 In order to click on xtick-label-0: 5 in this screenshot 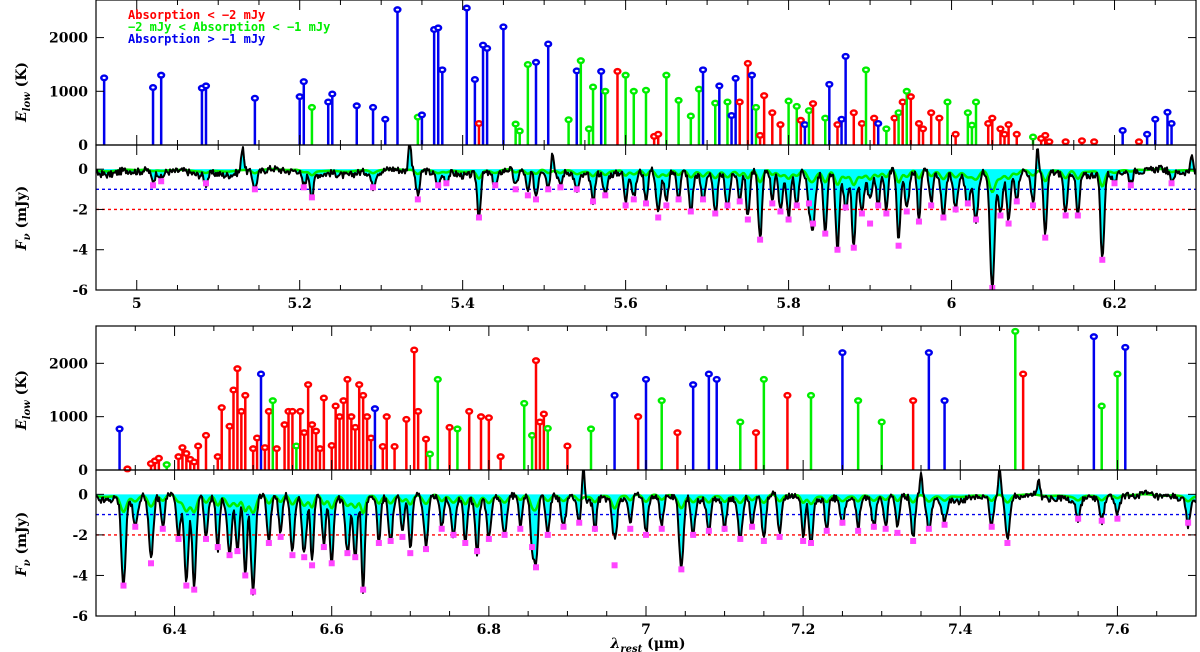, I will do `click(137, 304)`.